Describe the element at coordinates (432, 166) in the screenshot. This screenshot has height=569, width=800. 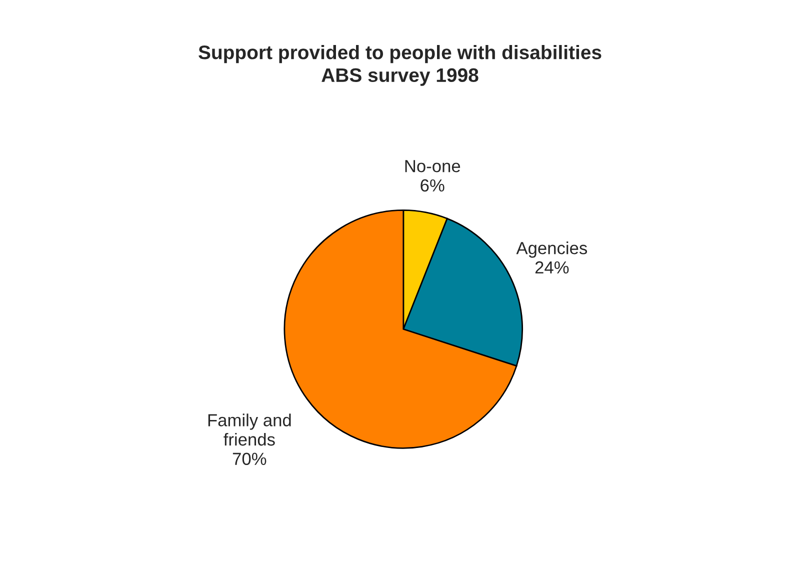
I see `slice-label: No-one` at that location.